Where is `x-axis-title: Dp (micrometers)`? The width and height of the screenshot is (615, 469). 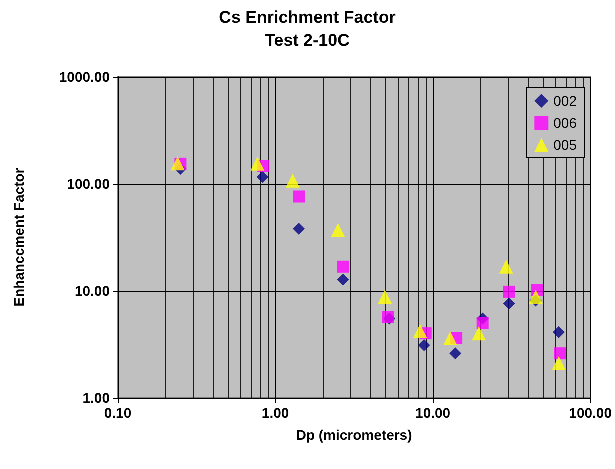 x-axis-title: Dp (micrometers) is located at coordinates (354, 435).